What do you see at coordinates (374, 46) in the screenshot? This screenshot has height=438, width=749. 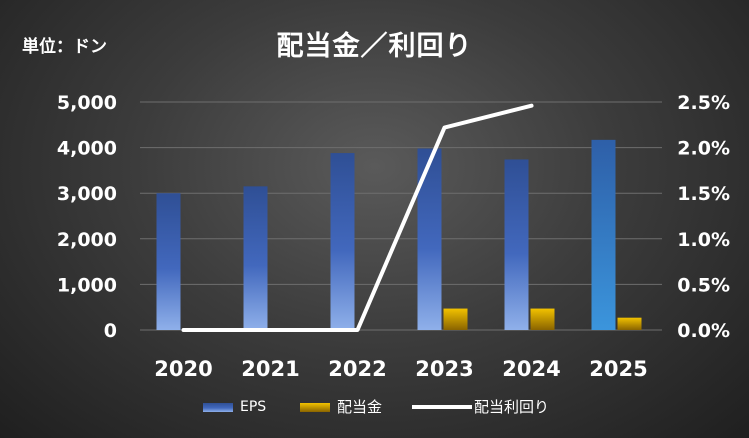 I see `chart-title: 配当金／利回り` at bounding box center [374, 46].